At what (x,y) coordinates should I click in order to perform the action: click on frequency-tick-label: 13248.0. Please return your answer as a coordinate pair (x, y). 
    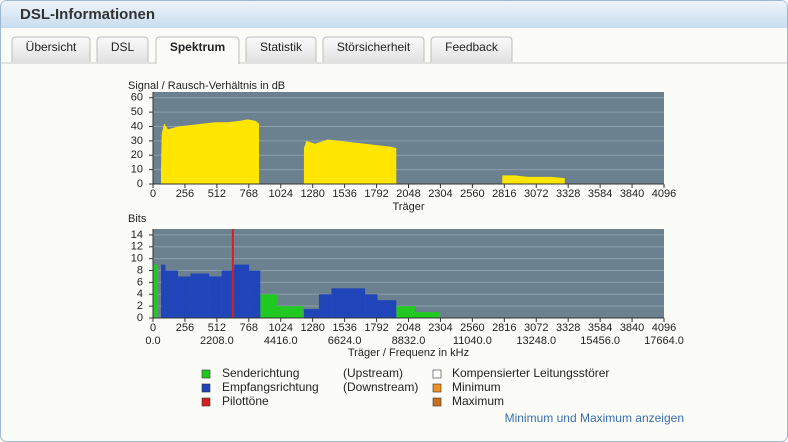
    Looking at the image, I should click on (536, 341).